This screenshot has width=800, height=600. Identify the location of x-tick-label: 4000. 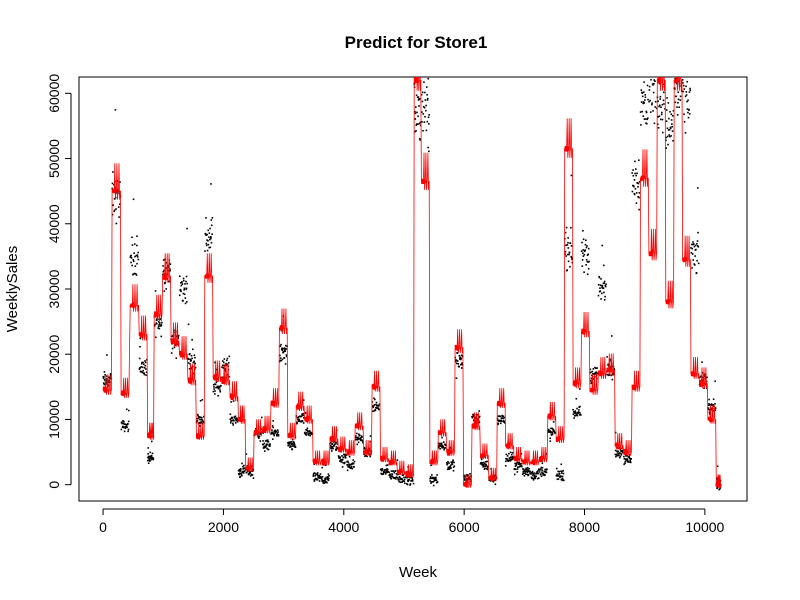
(343, 527).